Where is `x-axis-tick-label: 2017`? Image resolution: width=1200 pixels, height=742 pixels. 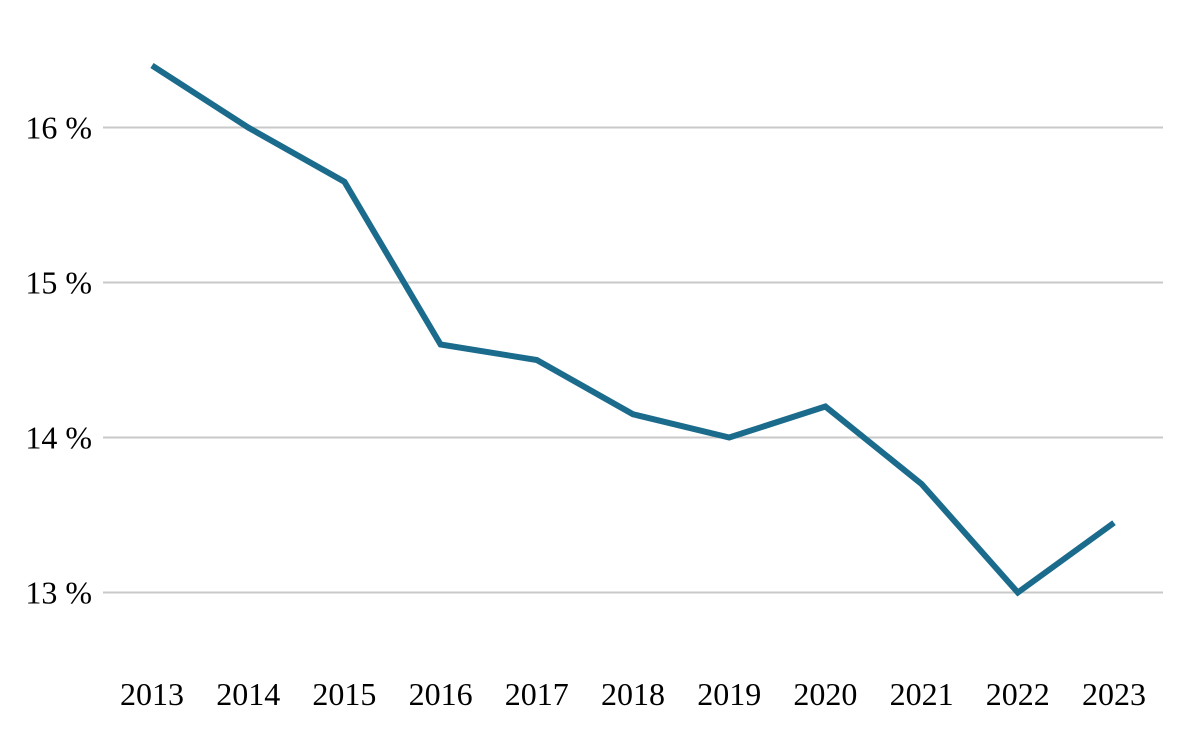 x-axis-tick-label: 2017 is located at coordinates (537, 694).